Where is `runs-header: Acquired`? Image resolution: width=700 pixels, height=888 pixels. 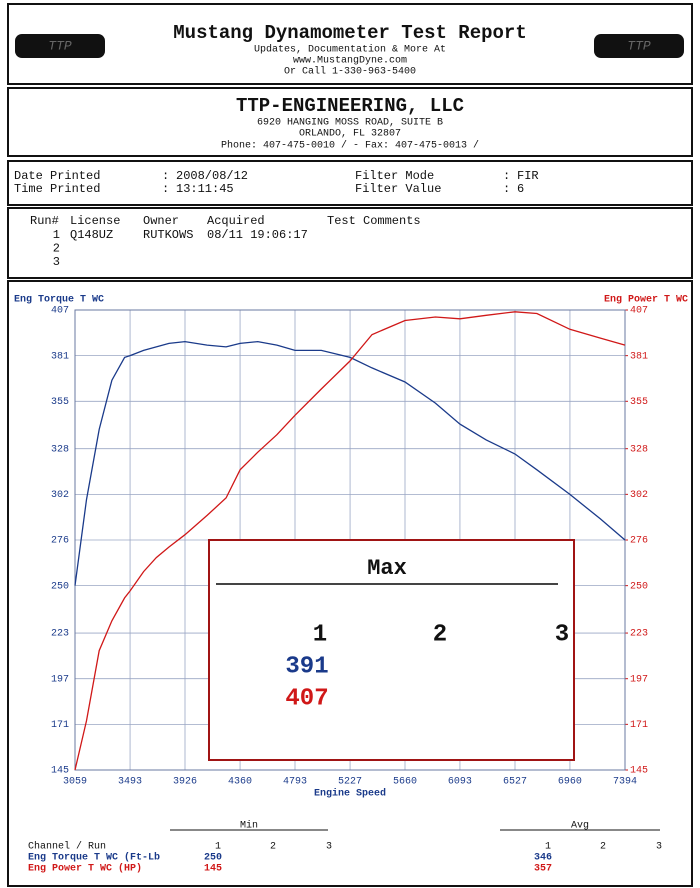
runs-header: Acquired is located at coordinates (236, 221).